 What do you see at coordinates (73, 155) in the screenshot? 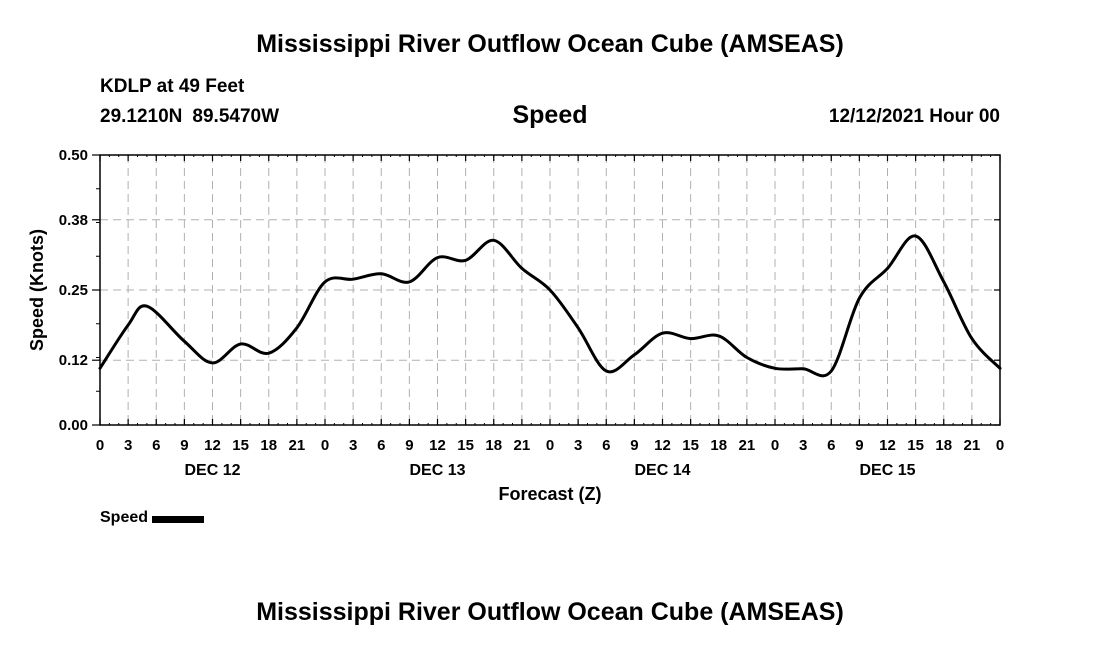
I see `y-tick-label: 0.50` at bounding box center [73, 155].